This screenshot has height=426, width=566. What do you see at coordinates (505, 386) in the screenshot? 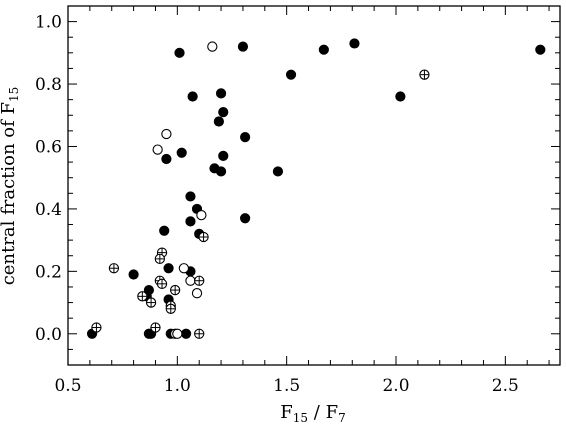
I see `x-tick-label: 2.5` at bounding box center [505, 386].